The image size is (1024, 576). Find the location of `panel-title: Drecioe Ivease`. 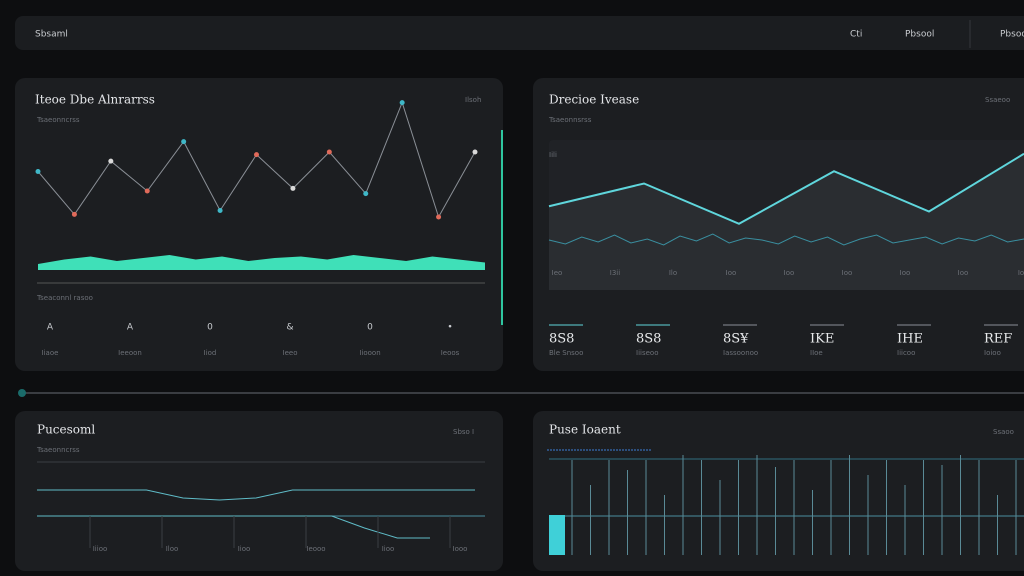

panel-title: Drecioe Ivease is located at coordinates (594, 100).